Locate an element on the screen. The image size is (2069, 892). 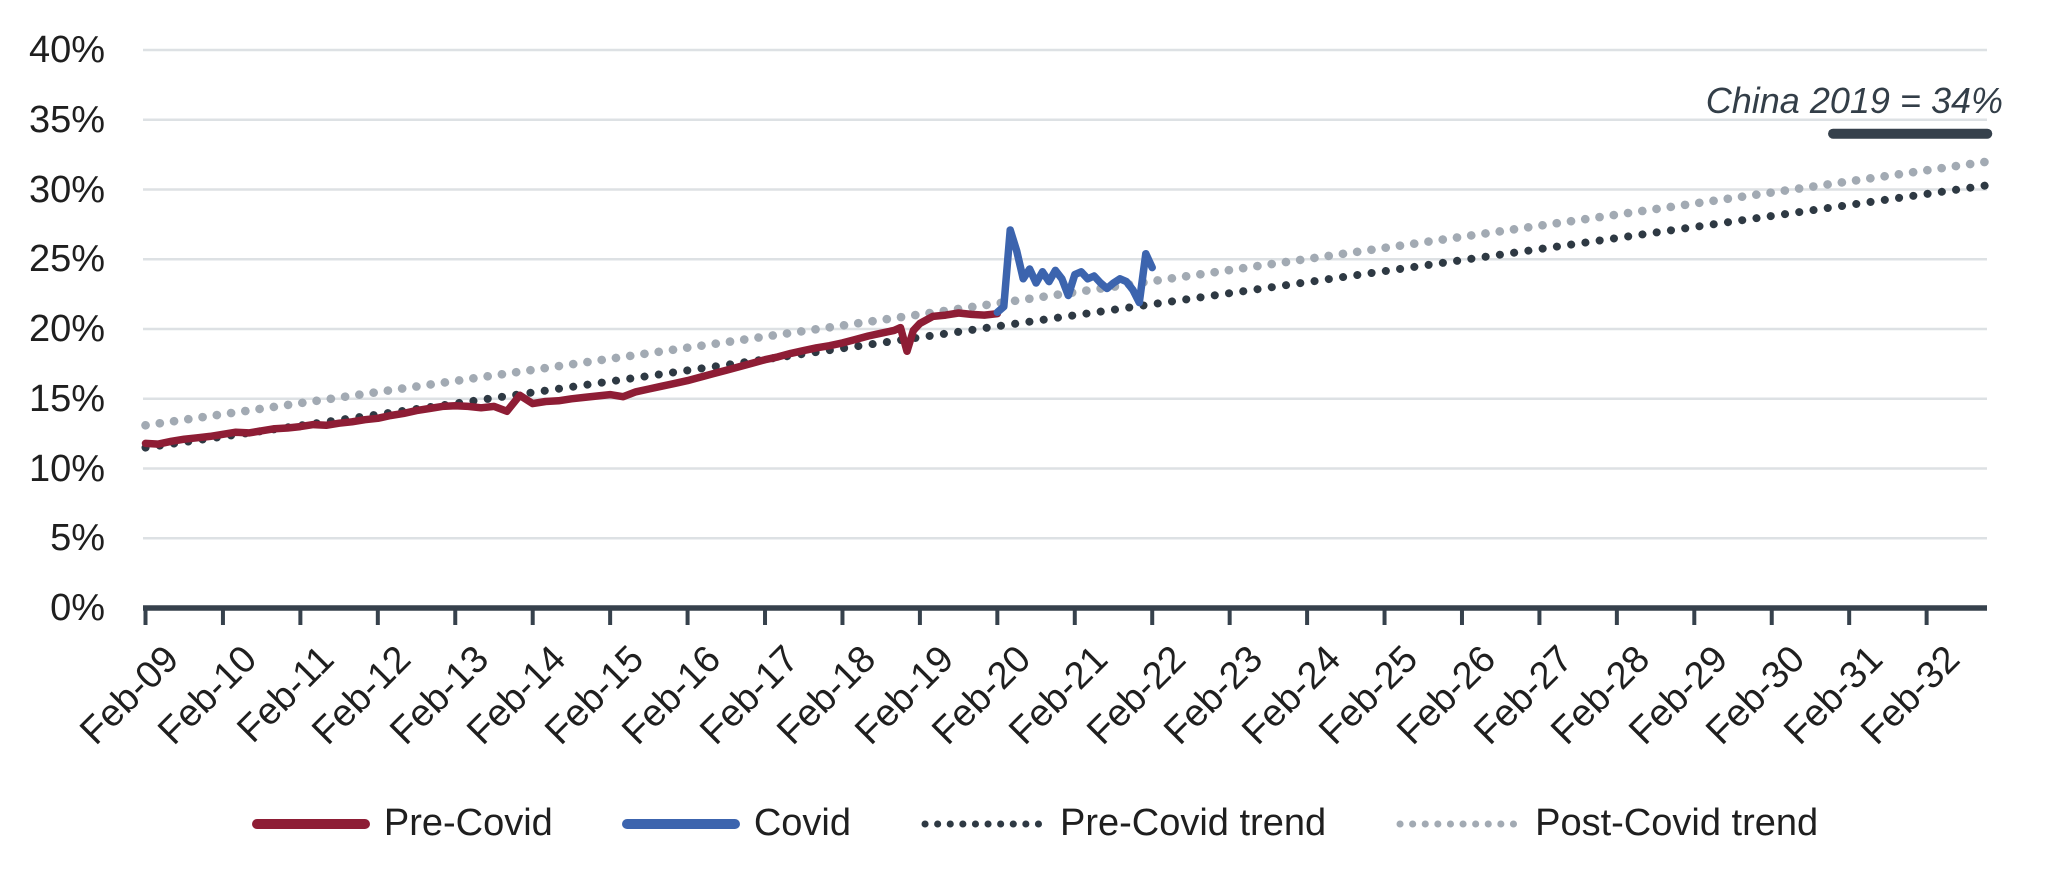
pre-covid-line is located at coordinates (571, 378).